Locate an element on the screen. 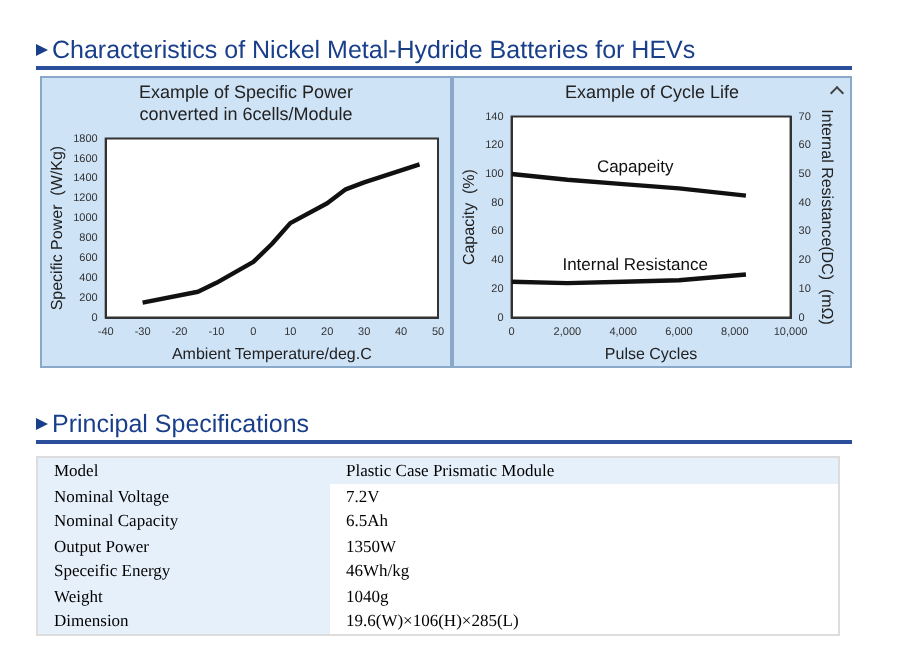  text: Nominal Capacity is located at coordinates (183, 520).